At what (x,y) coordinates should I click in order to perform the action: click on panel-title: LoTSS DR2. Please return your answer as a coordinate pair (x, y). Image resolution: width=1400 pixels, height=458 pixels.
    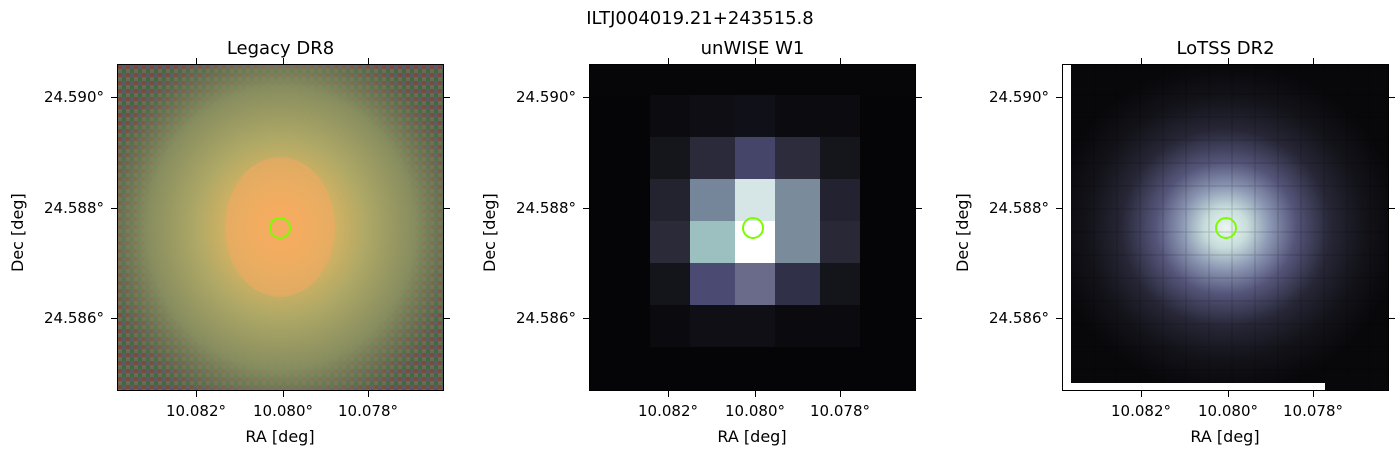
    Looking at the image, I should click on (1225, 48).